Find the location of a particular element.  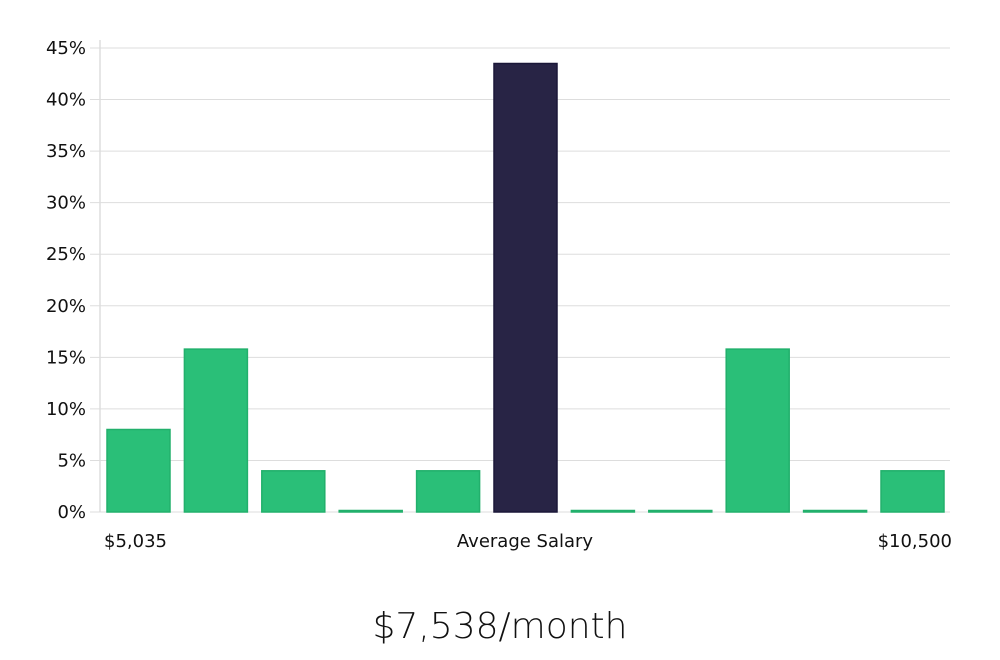

x-label-center: Average Salary is located at coordinates (525, 541).